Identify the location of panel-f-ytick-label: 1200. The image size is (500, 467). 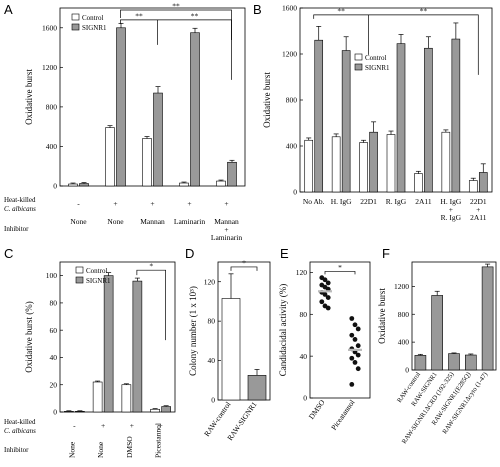
(401, 286).